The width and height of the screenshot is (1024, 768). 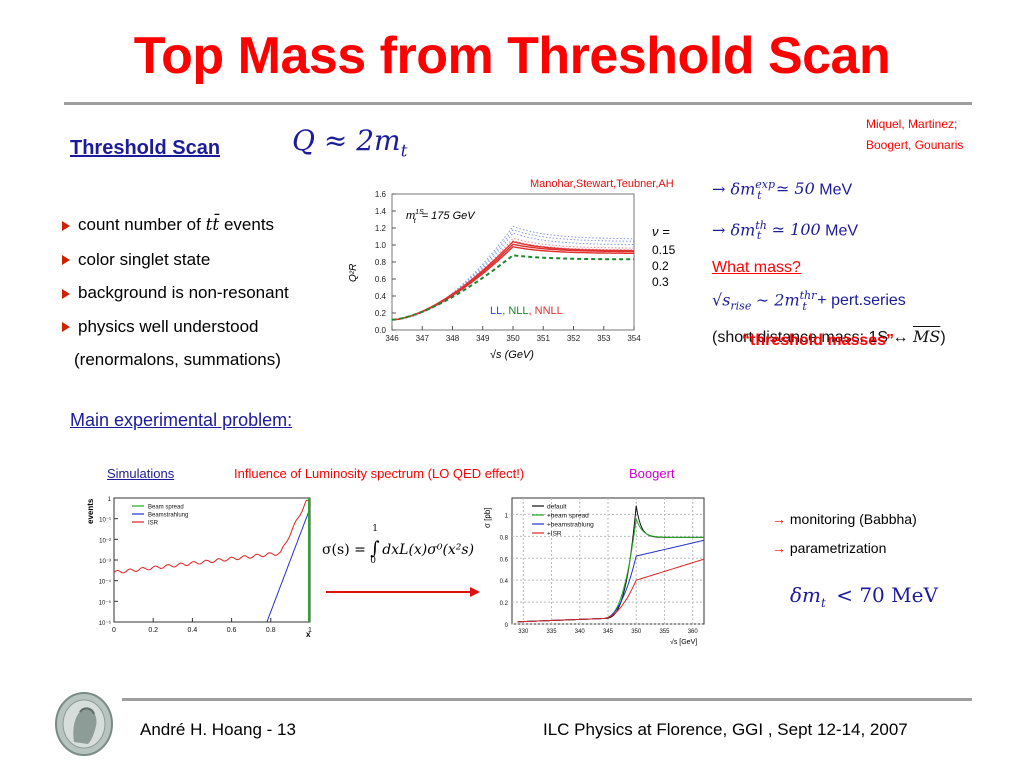 I want to click on y-tick-label: 10⁻⁴, so click(x=105, y=582).